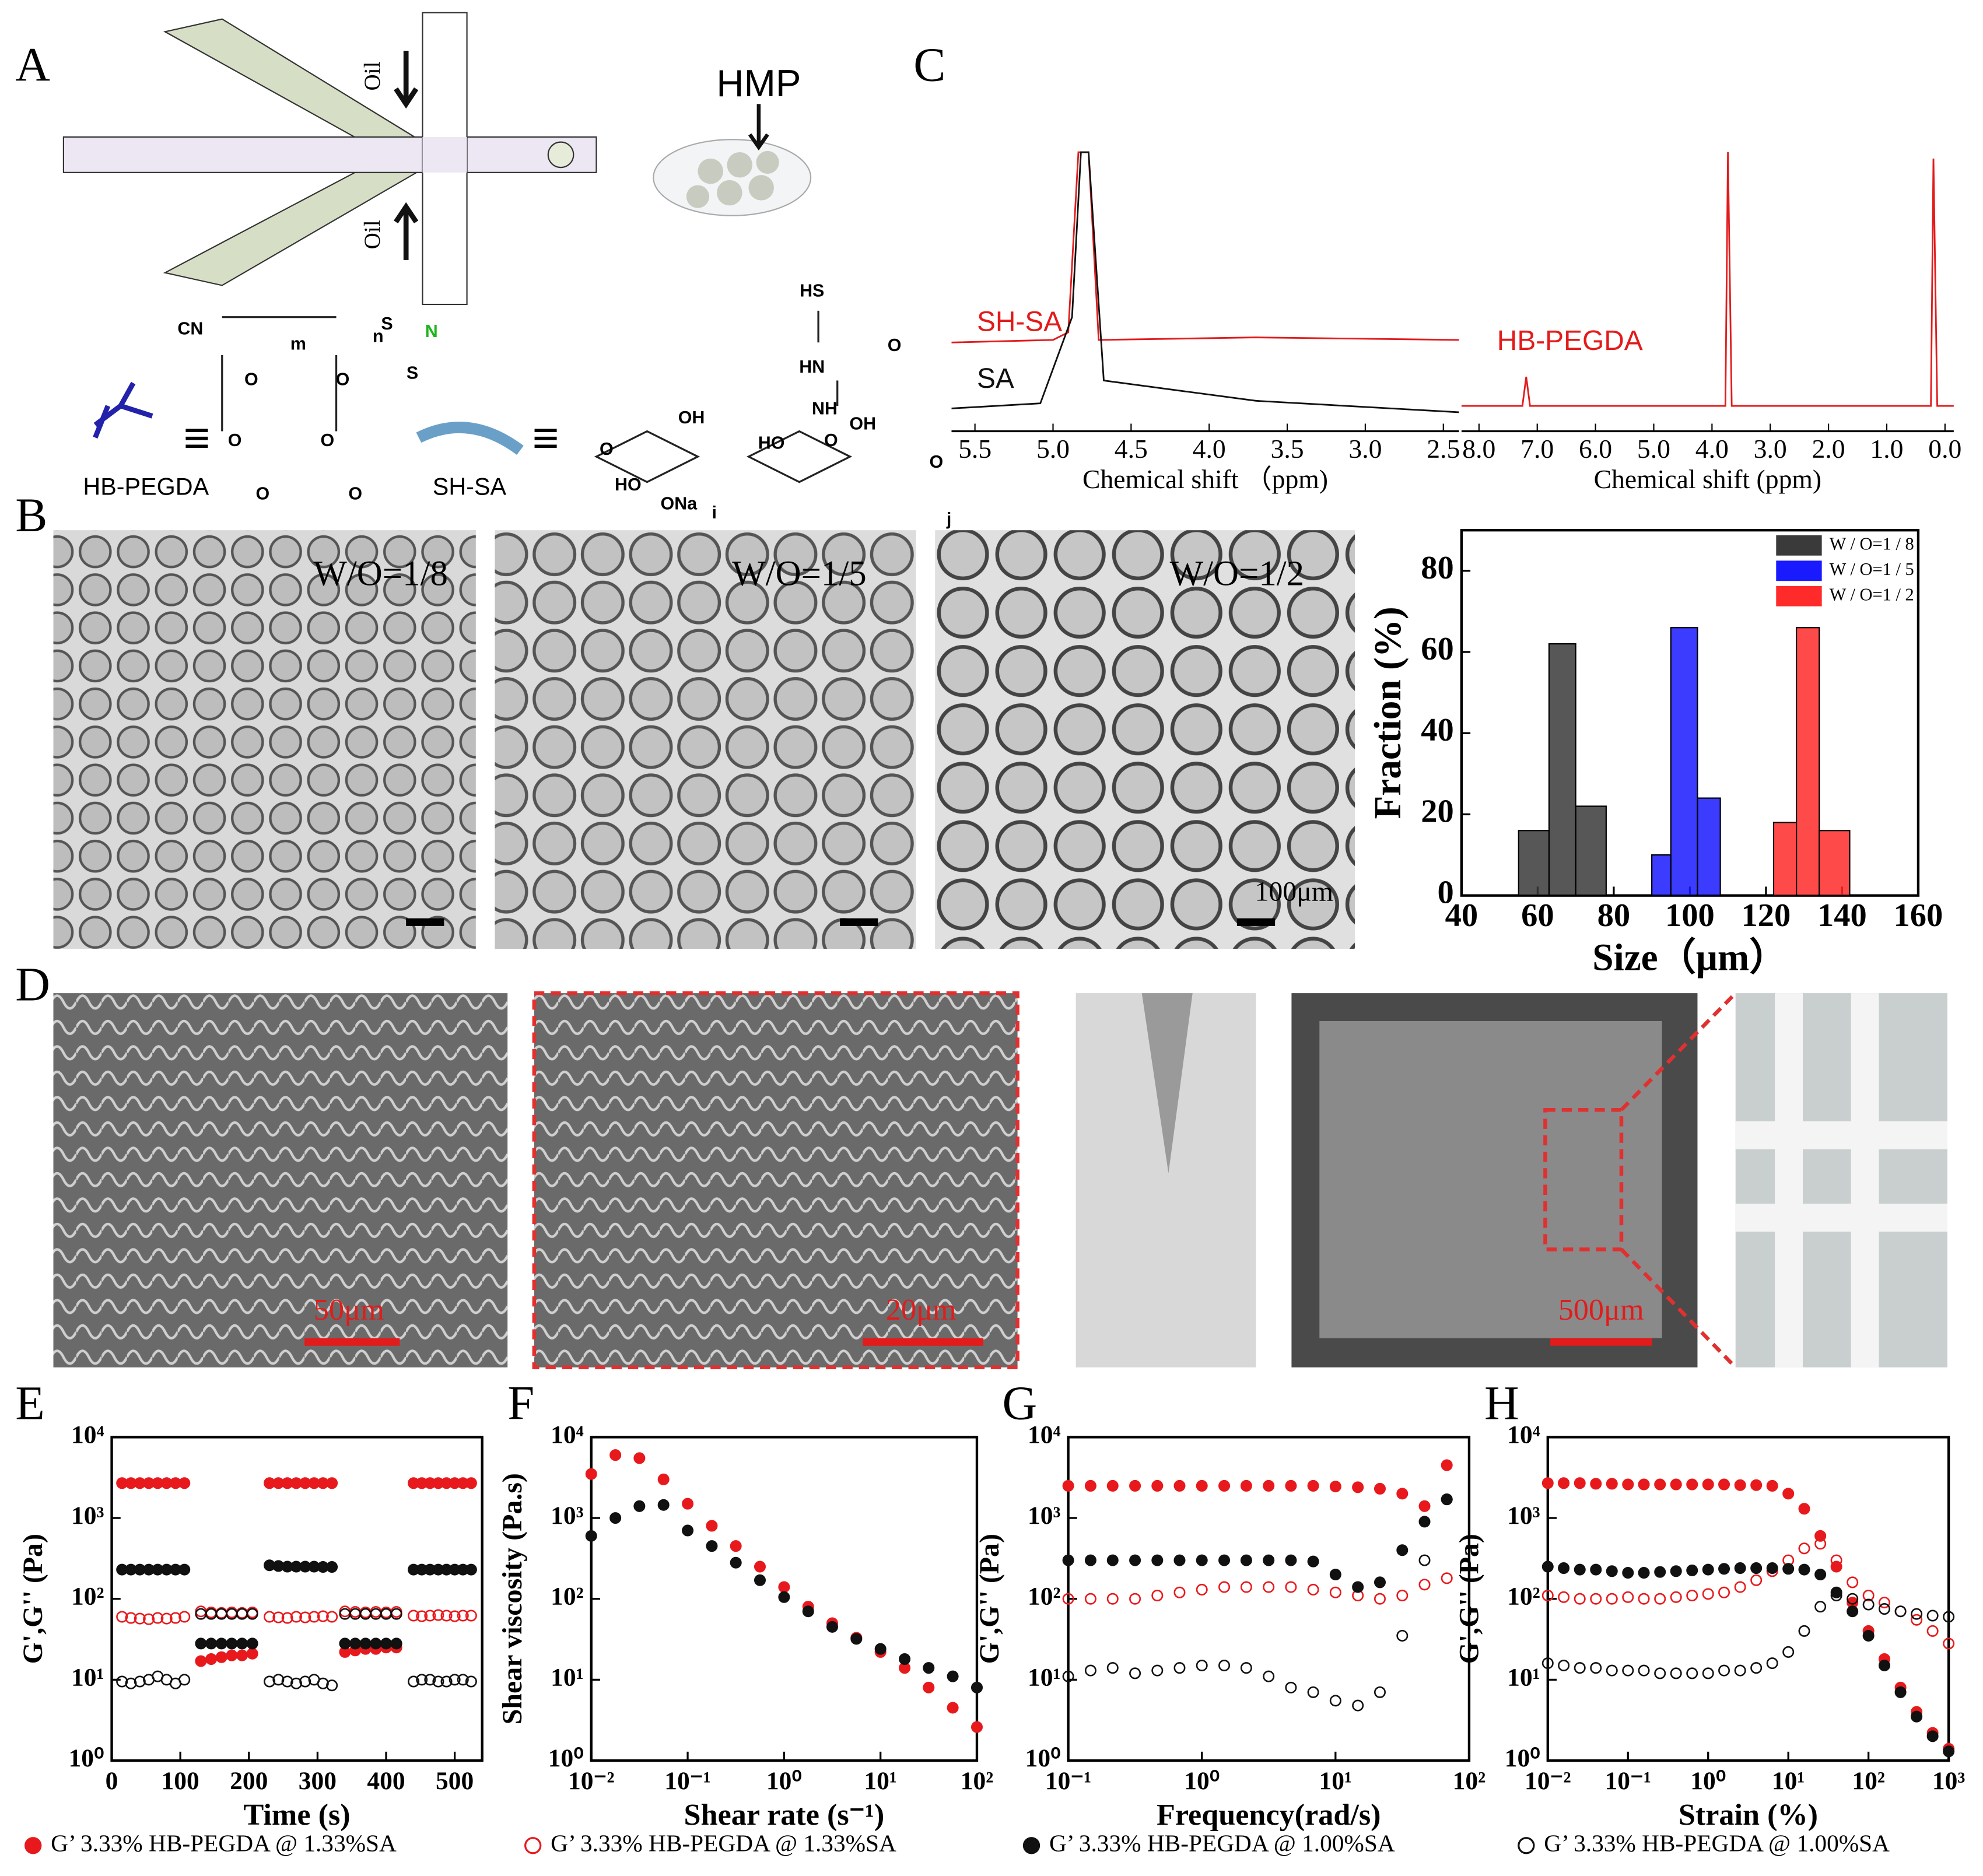 Image resolution: width=1983 pixels, height=1876 pixels. I want to click on y-axis-label: G',G'' (Pa), so click(990, 1599).